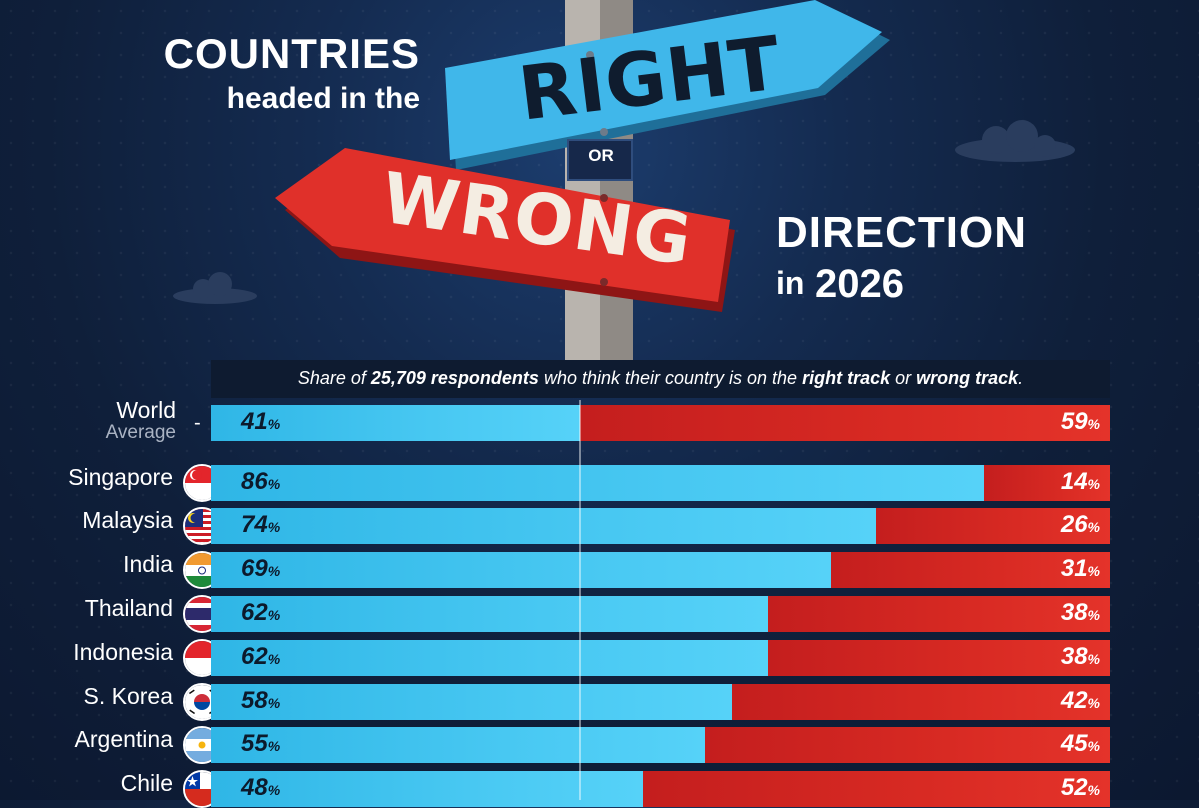 This screenshot has width=1199, height=808. I want to click on country-label: Chile, so click(146, 783).